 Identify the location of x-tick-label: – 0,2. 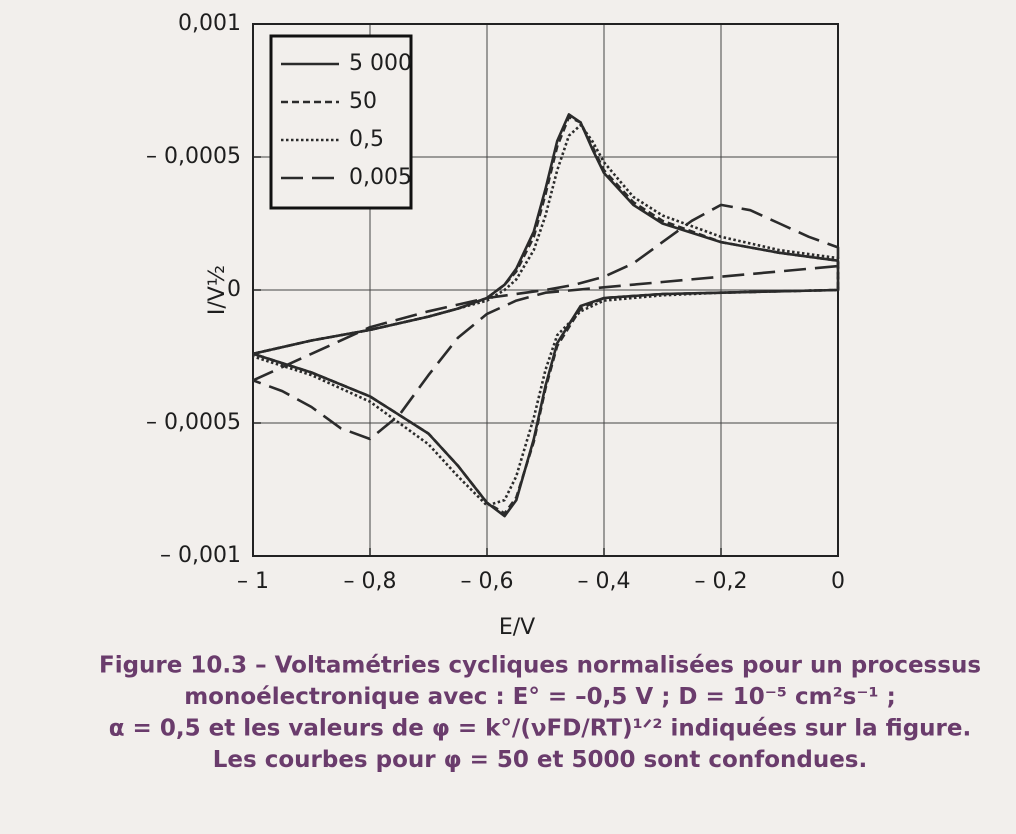
(721, 581).